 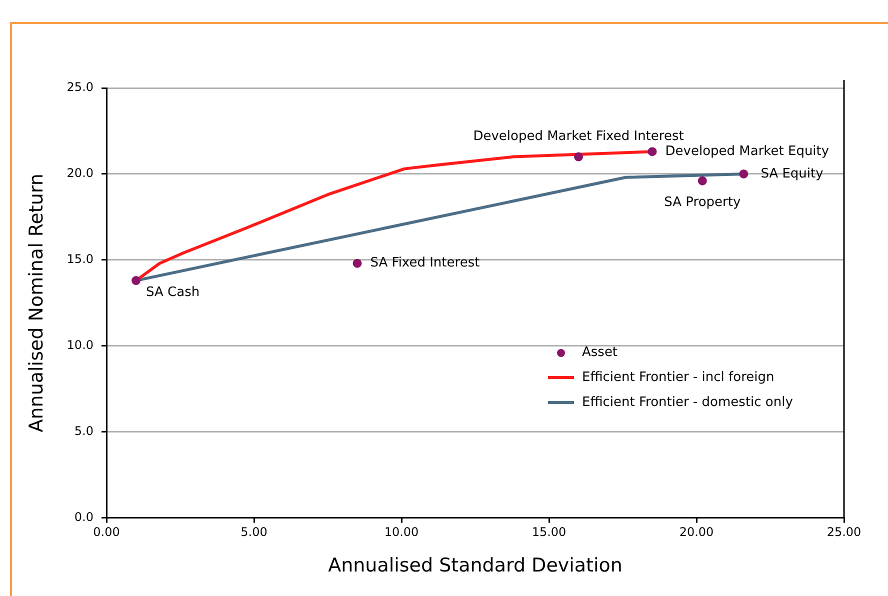 I want to click on annotation: SA Equity, so click(x=792, y=174).